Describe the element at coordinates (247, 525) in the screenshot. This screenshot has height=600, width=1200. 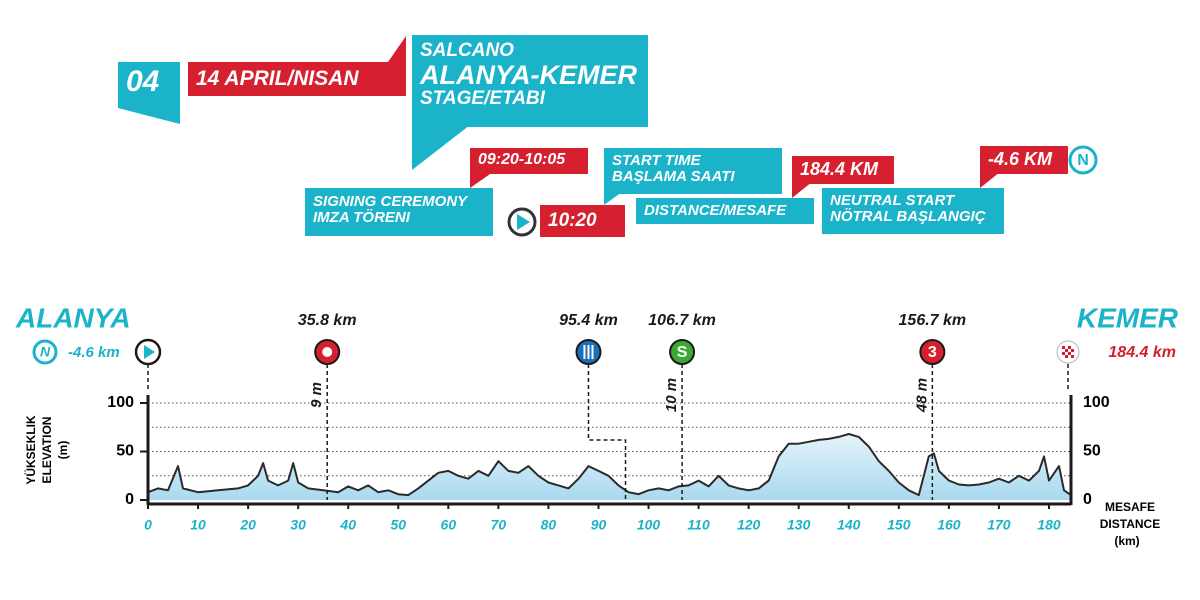
I see `x-tick-label: 20` at that location.